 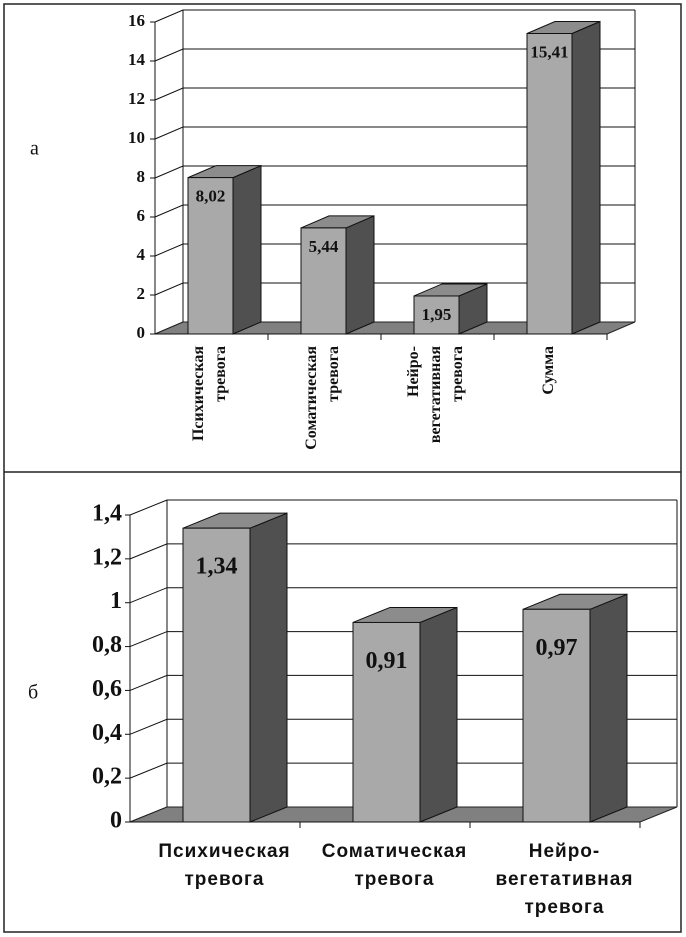 What do you see at coordinates (136, 98) in the screenshot?
I see `y-tick-label: 12` at bounding box center [136, 98].